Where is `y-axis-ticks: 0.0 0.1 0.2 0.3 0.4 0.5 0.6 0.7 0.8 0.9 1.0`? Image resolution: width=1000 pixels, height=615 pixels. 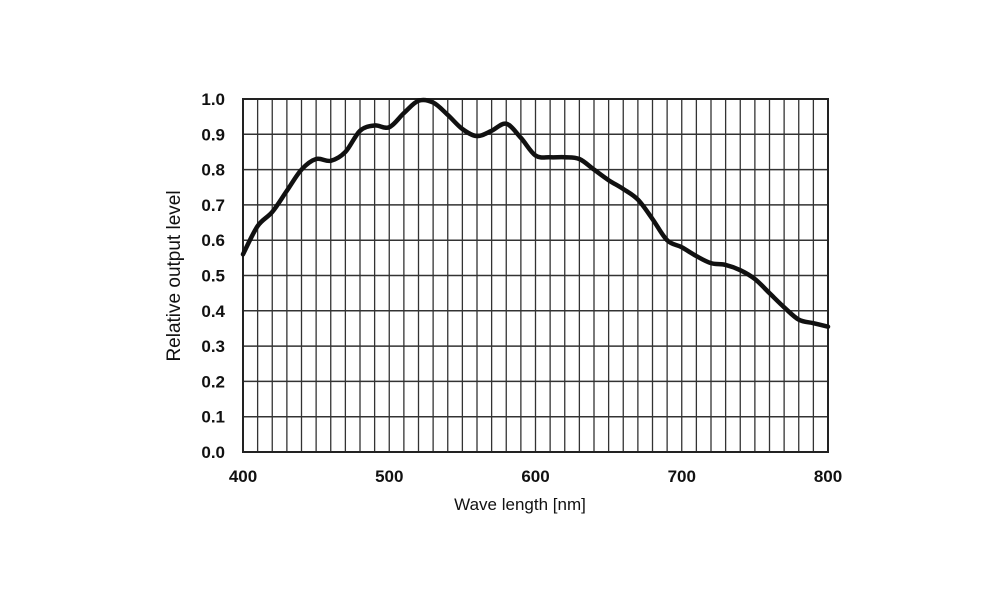 y-axis-ticks: 0.0 0.1 0.2 0.3 0.4 0.5 0.6 0.7 0.8 0.9 1.0 is located at coordinates (213, 276).